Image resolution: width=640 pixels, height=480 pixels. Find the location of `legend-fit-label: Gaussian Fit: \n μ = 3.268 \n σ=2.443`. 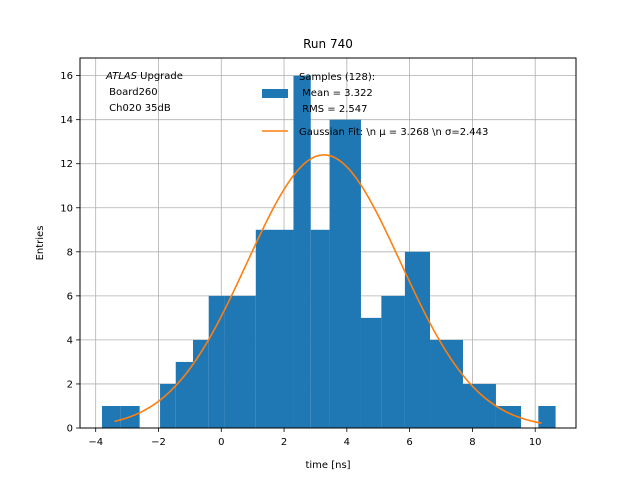

legend-fit-label: Gaussian Fit: \n μ = 3.268 \n σ=2.443 is located at coordinates (393, 132).